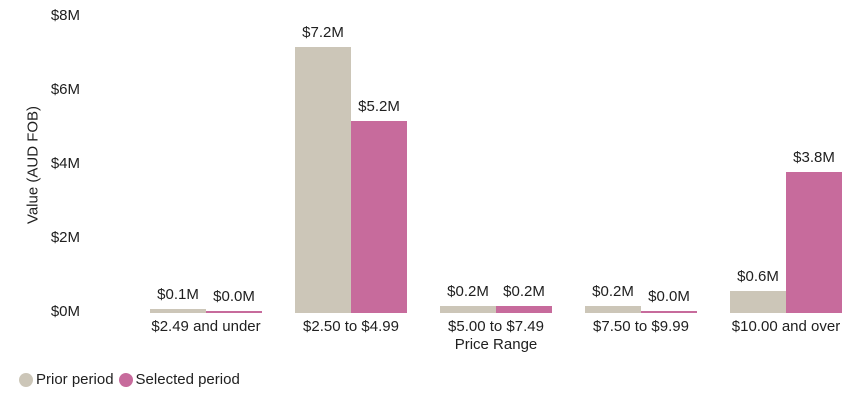 The image size is (868, 401). Describe the element at coordinates (178, 294) in the screenshot. I see `value-label: $0.1M` at that location.